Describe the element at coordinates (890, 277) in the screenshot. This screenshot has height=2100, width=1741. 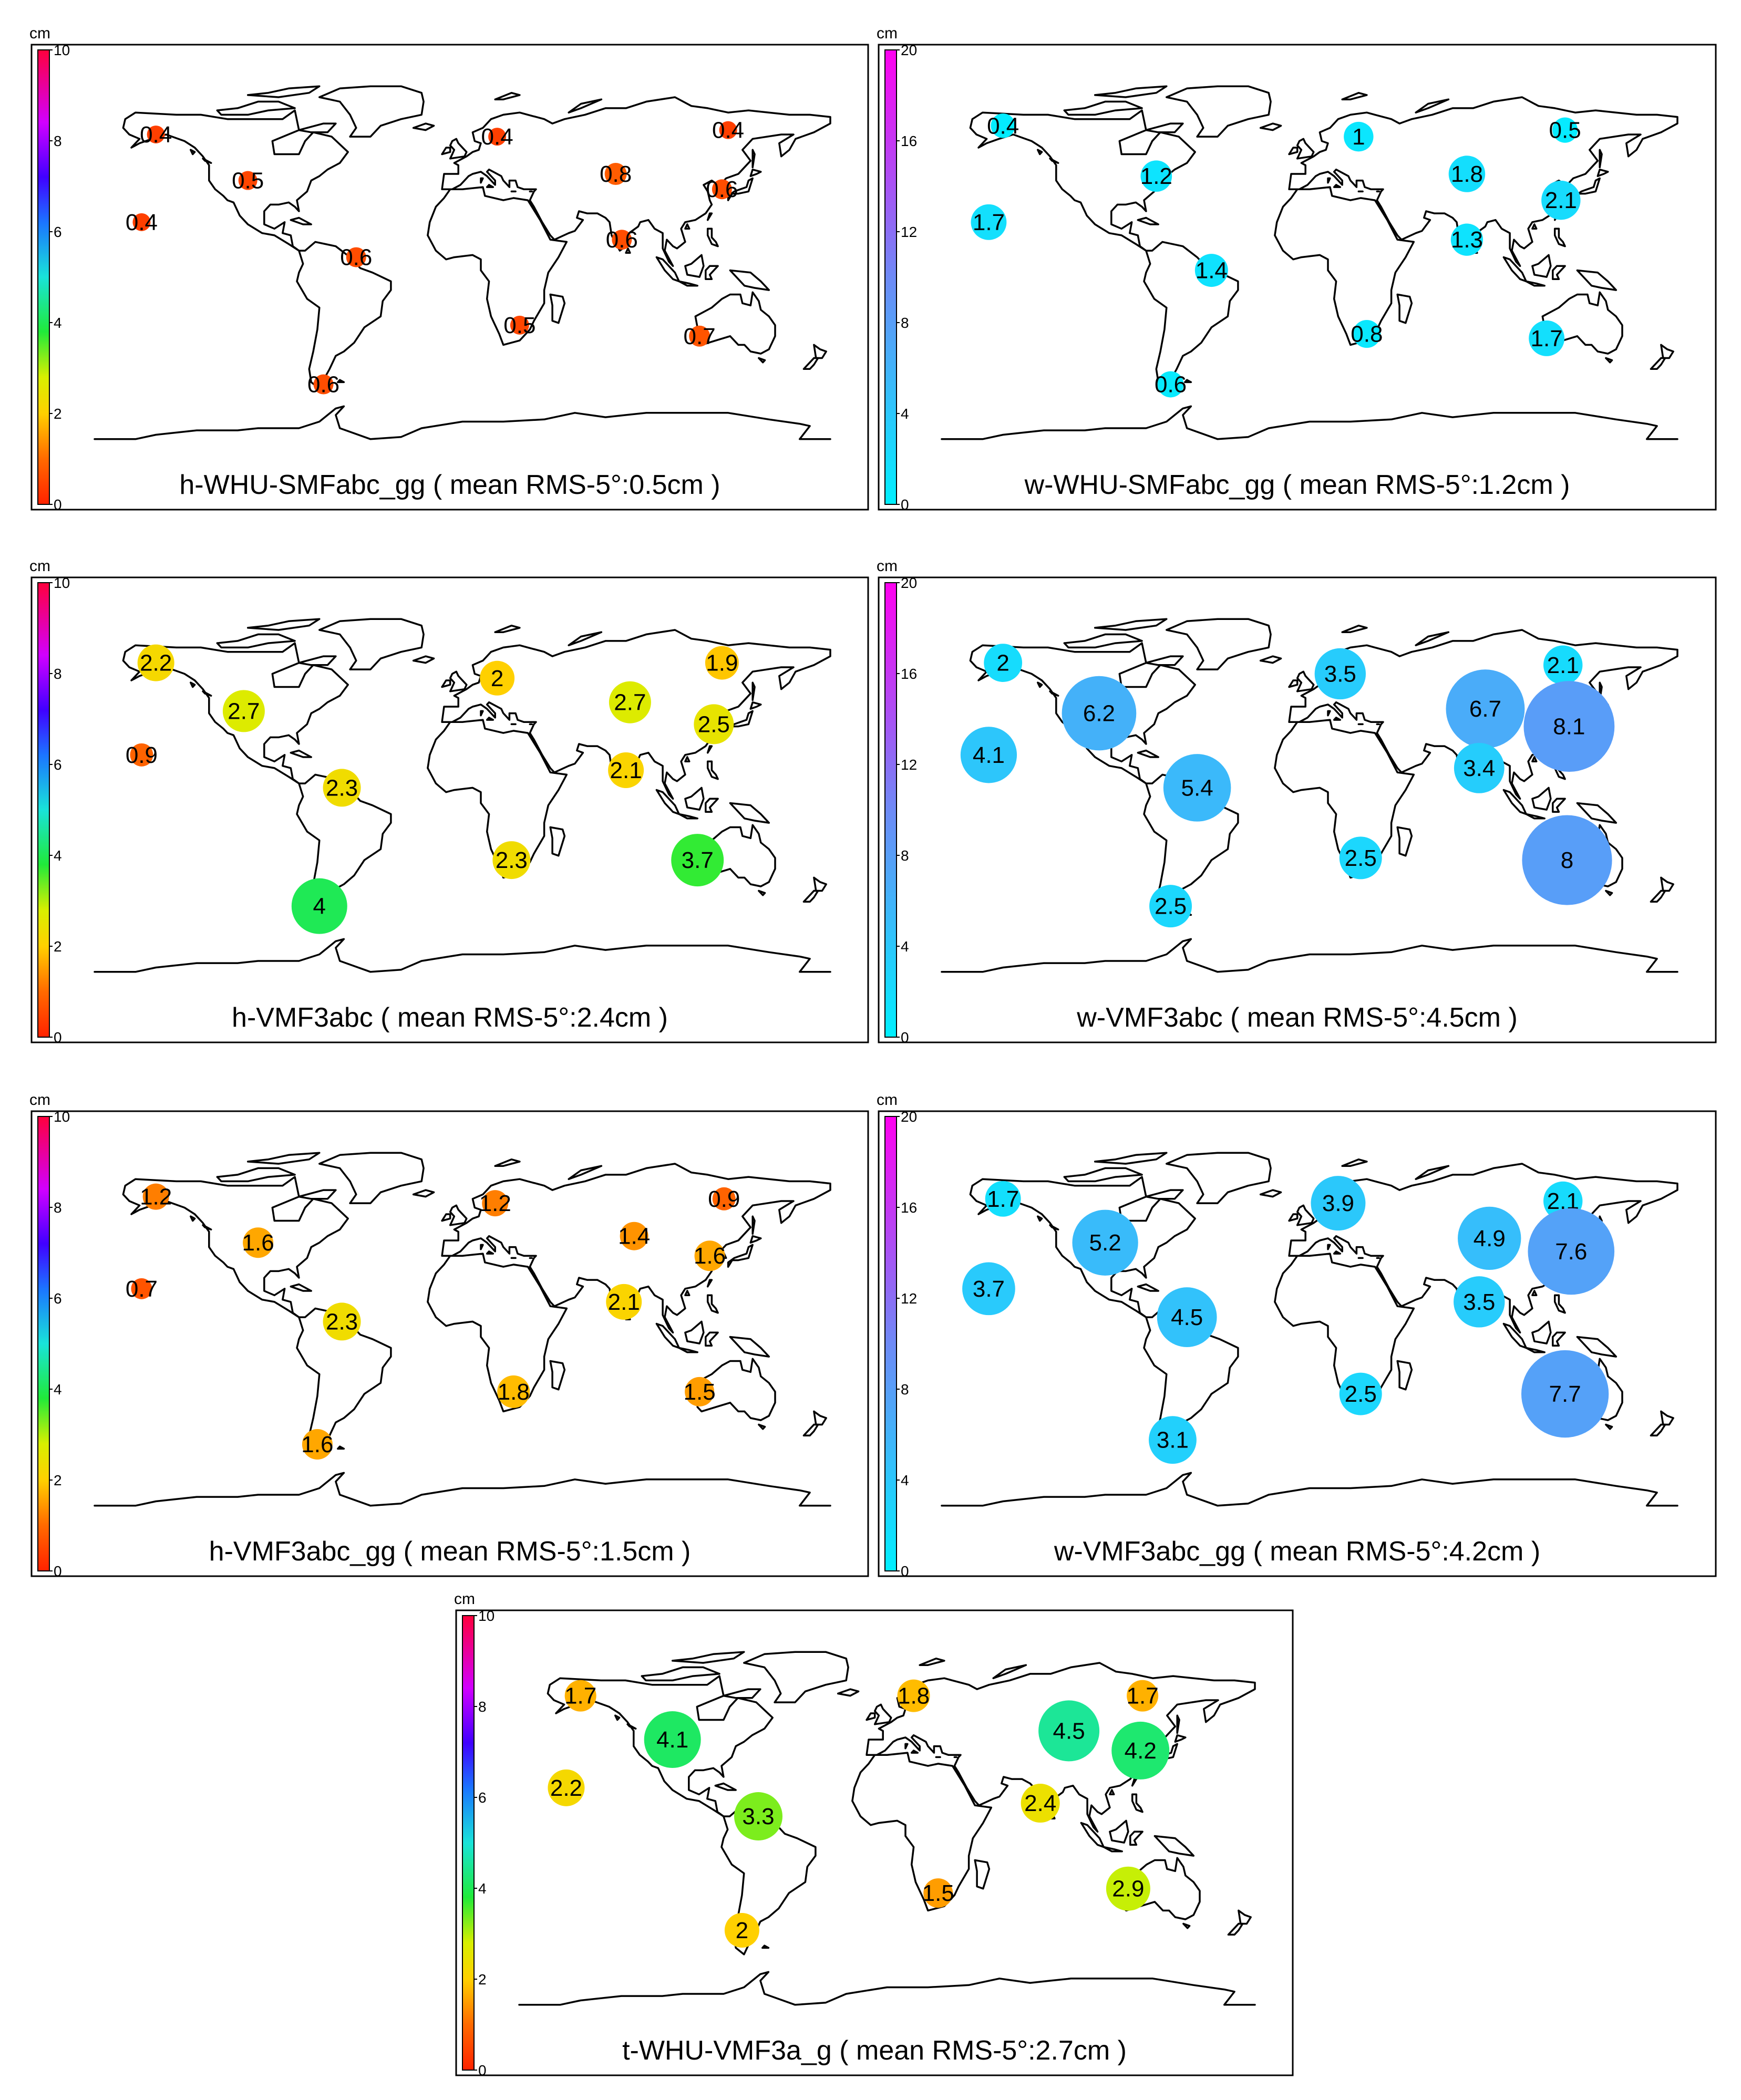
I see `colorbar` at that location.